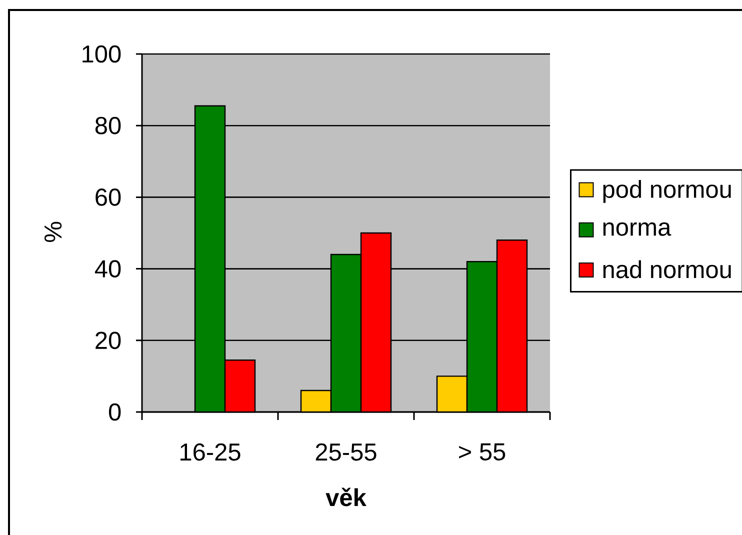  I want to click on legend-label: pod normou, so click(667, 191).